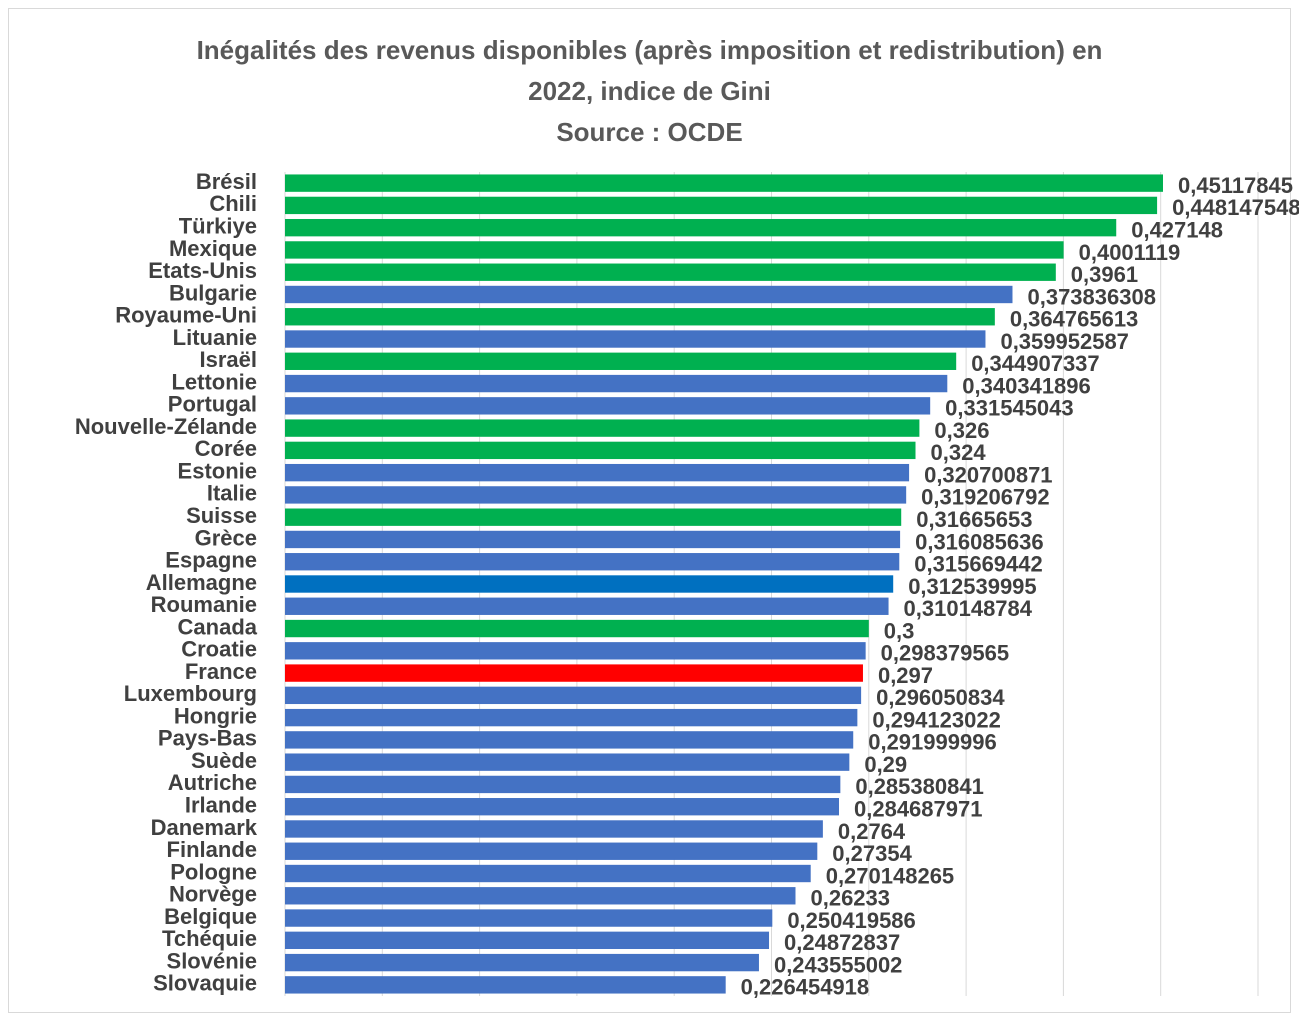 Image resolution: width=1299 pixels, height=1021 pixels. Describe the element at coordinates (972, 586) in the screenshot. I see `data-label: 0,312539995` at that location.